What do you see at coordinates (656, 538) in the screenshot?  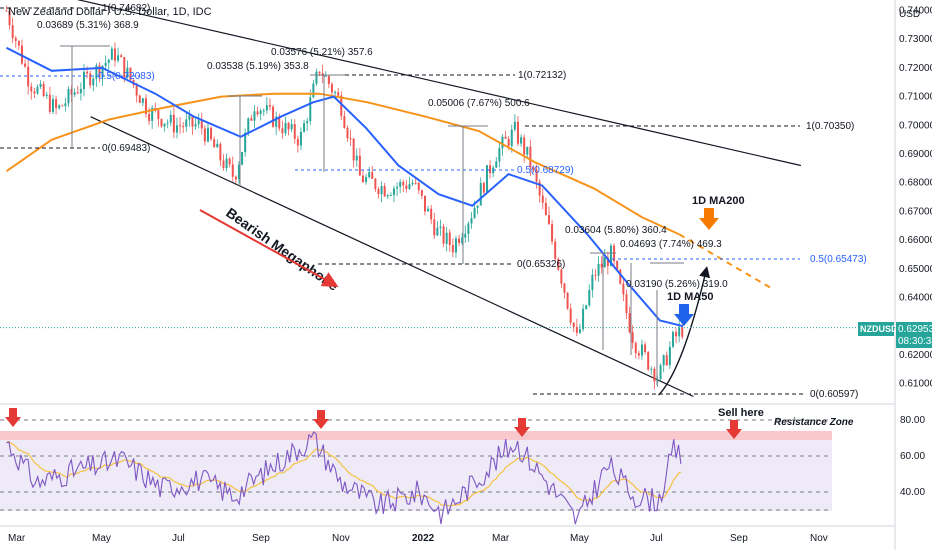 I see `time-tick: Jul` at bounding box center [656, 538].